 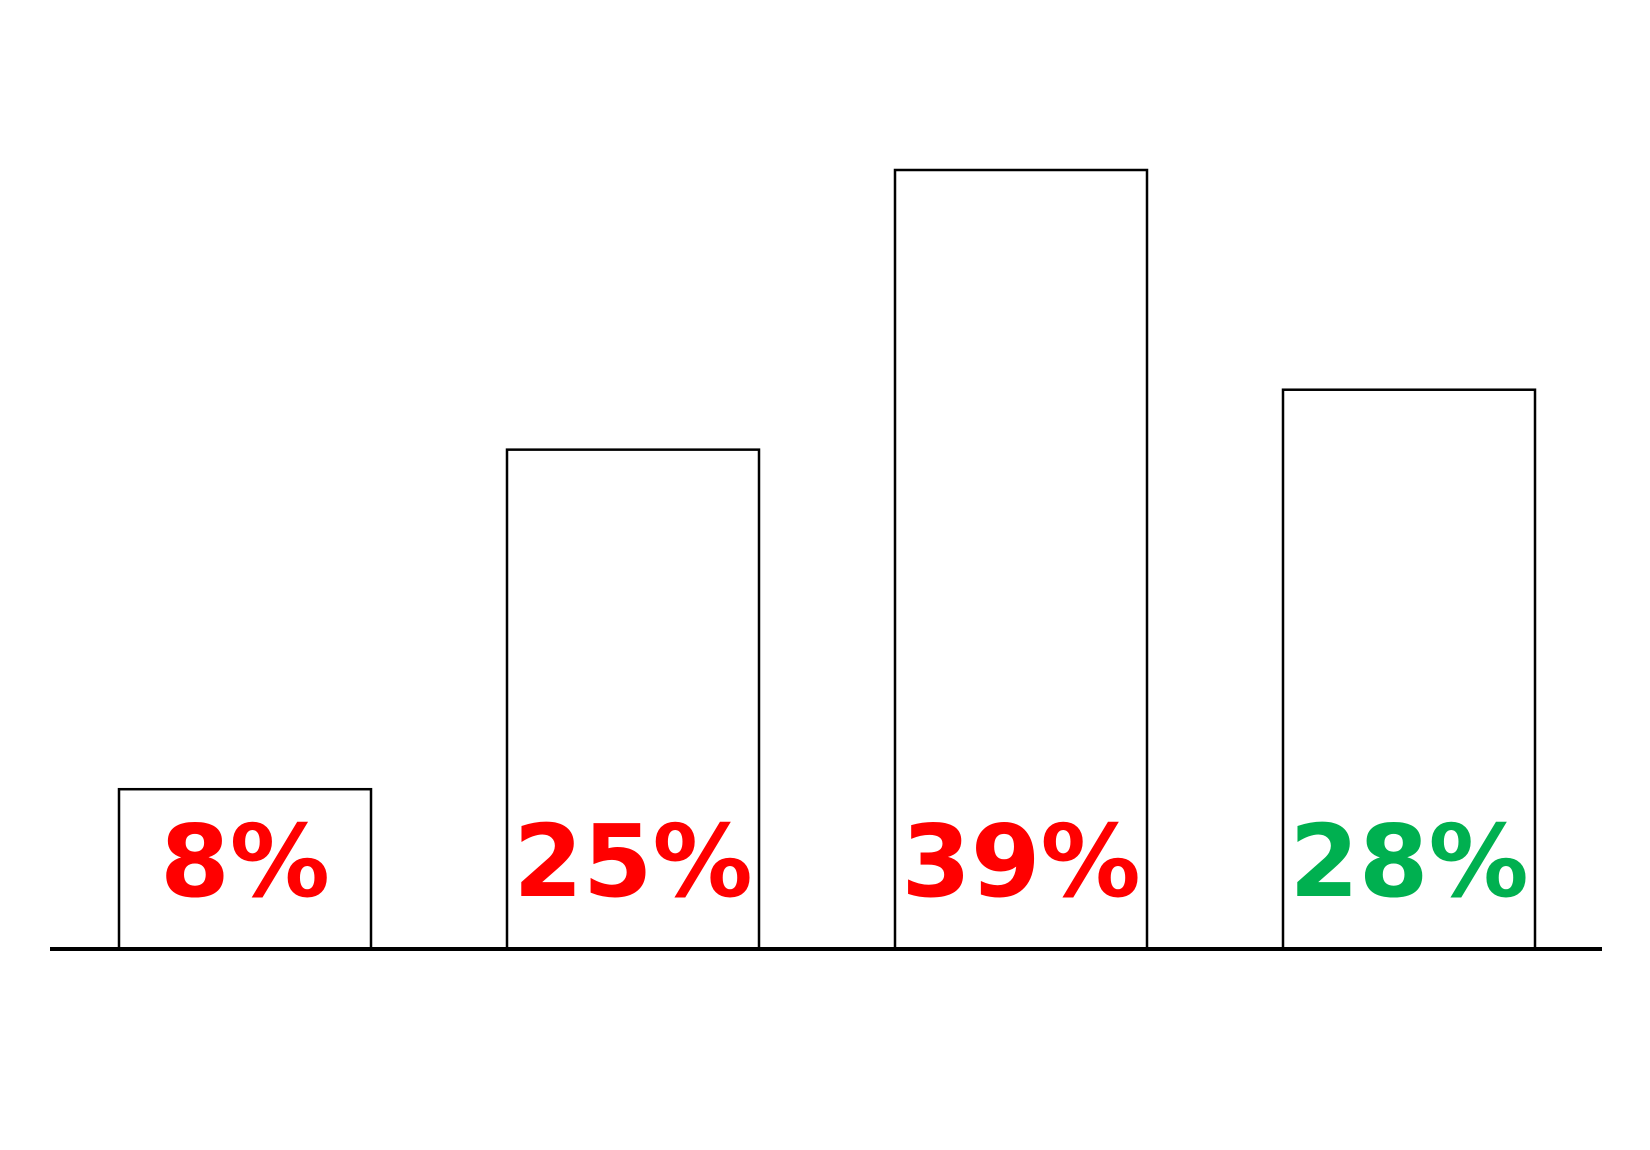 I want to click on data-label-4: 28%, so click(x=1408, y=861).